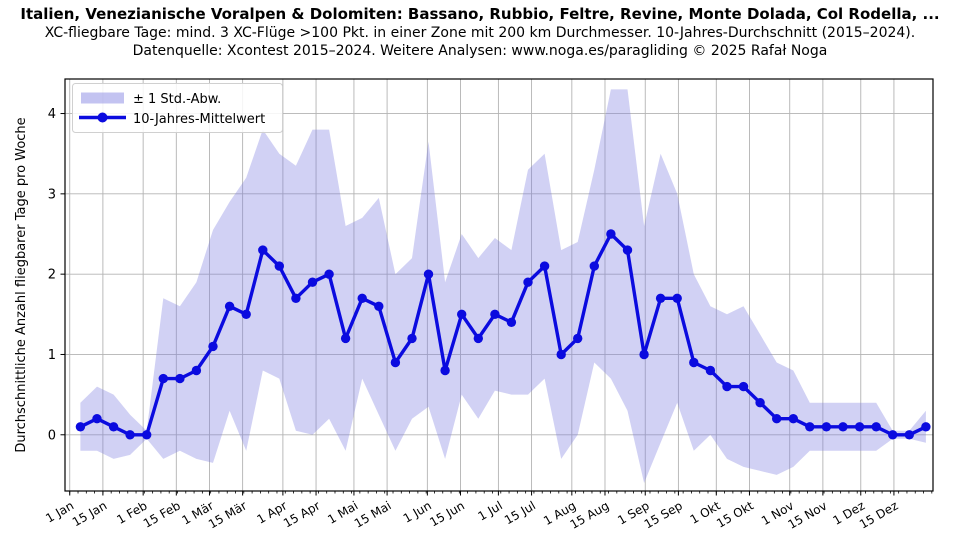  I want to click on legend-line-marker-icon, so click(102, 117).